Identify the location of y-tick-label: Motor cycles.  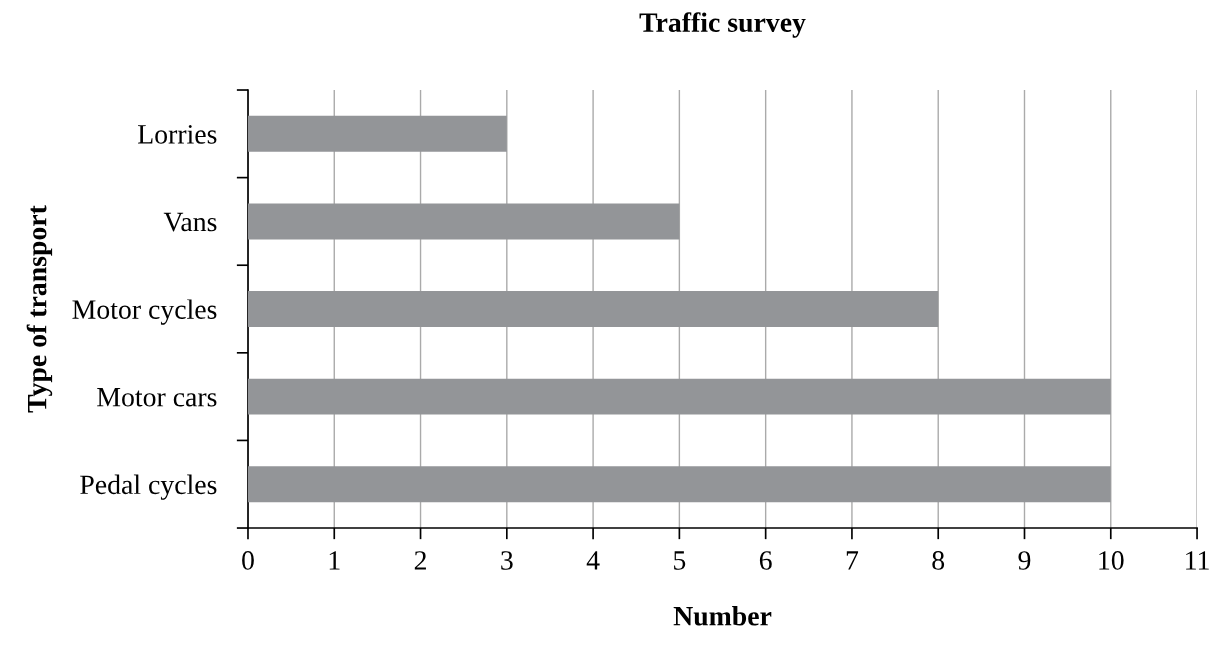
(144, 312).